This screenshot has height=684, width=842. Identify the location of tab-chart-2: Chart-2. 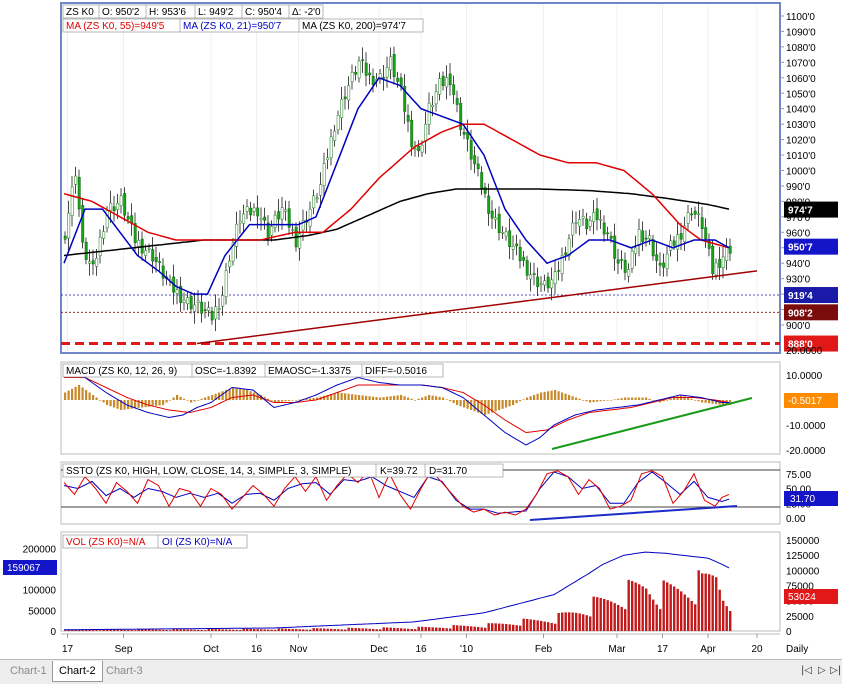
(77, 671).